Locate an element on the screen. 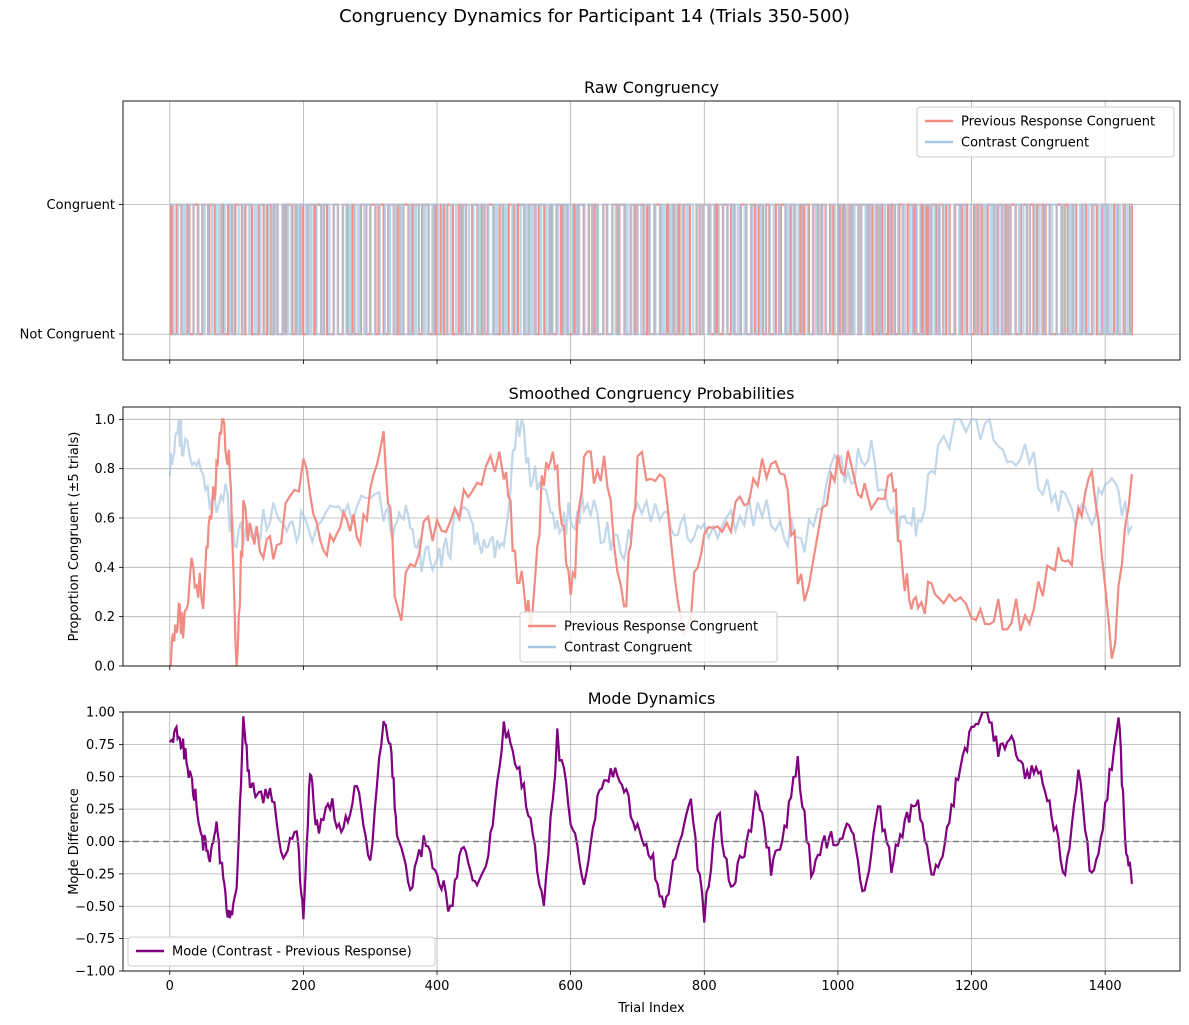 The height and width of the screenshot is (1025, 1189). x-tick-label: 800 is located at coordinates (704, 986).